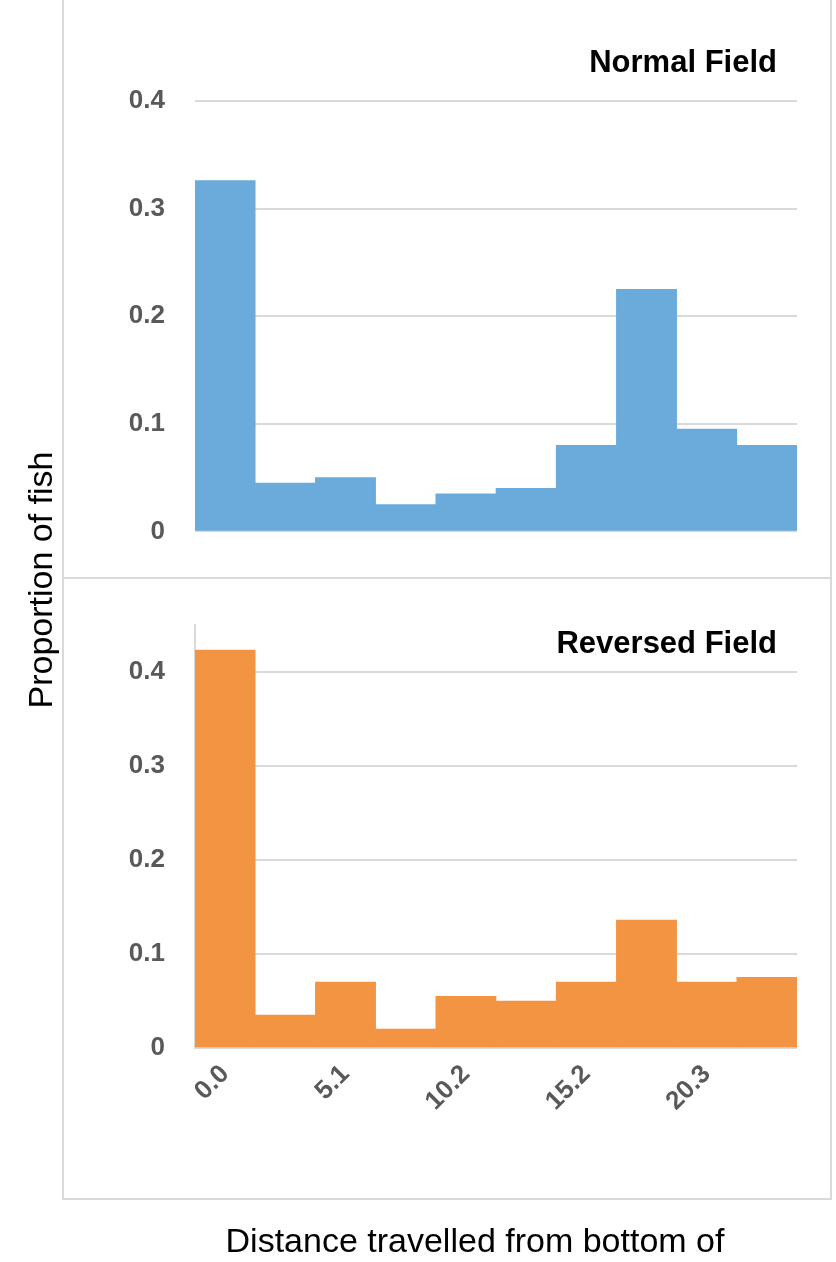 The image size is (836, 1262). What do you see at coordinates (211, 1081) in the screenshot?
I see `x-tick-label: 0.0` at bounding box center [211, 1081].